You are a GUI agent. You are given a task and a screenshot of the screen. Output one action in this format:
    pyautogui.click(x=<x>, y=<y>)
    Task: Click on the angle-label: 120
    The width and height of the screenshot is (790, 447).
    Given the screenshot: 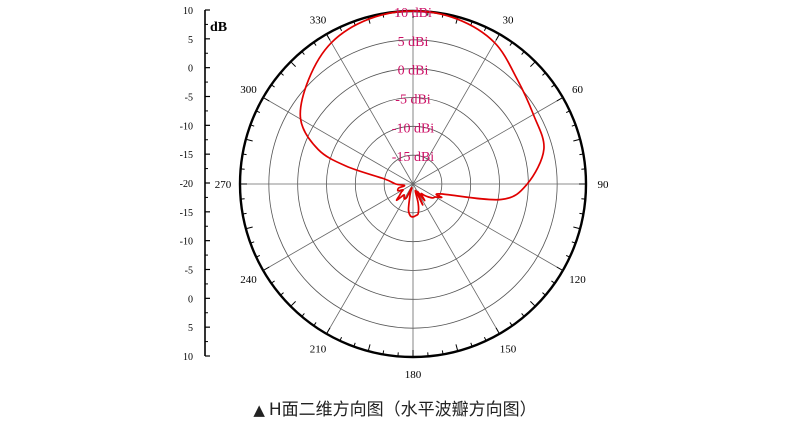 What is the action you would take?
    pyautogui.click(x=577, y=280)
    